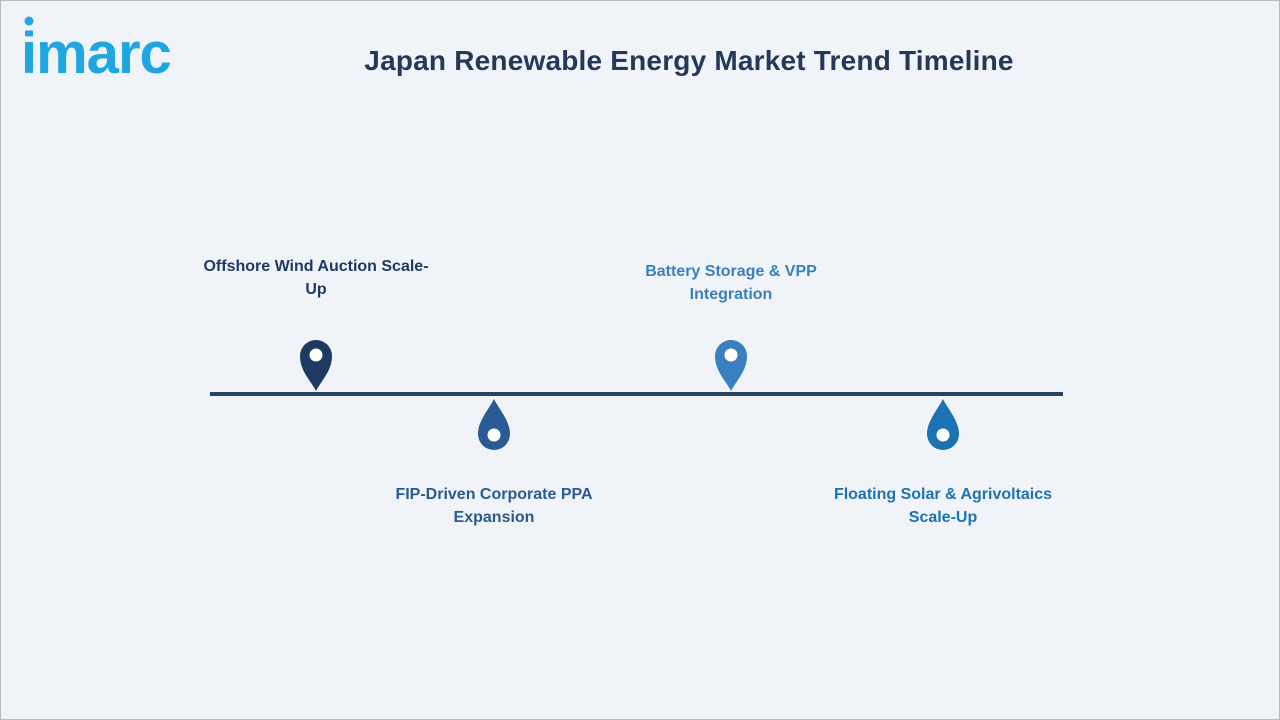  I want to click on milestone-label-2: FIP-Driven Corporate PPA Expansion, so click(494, 506).